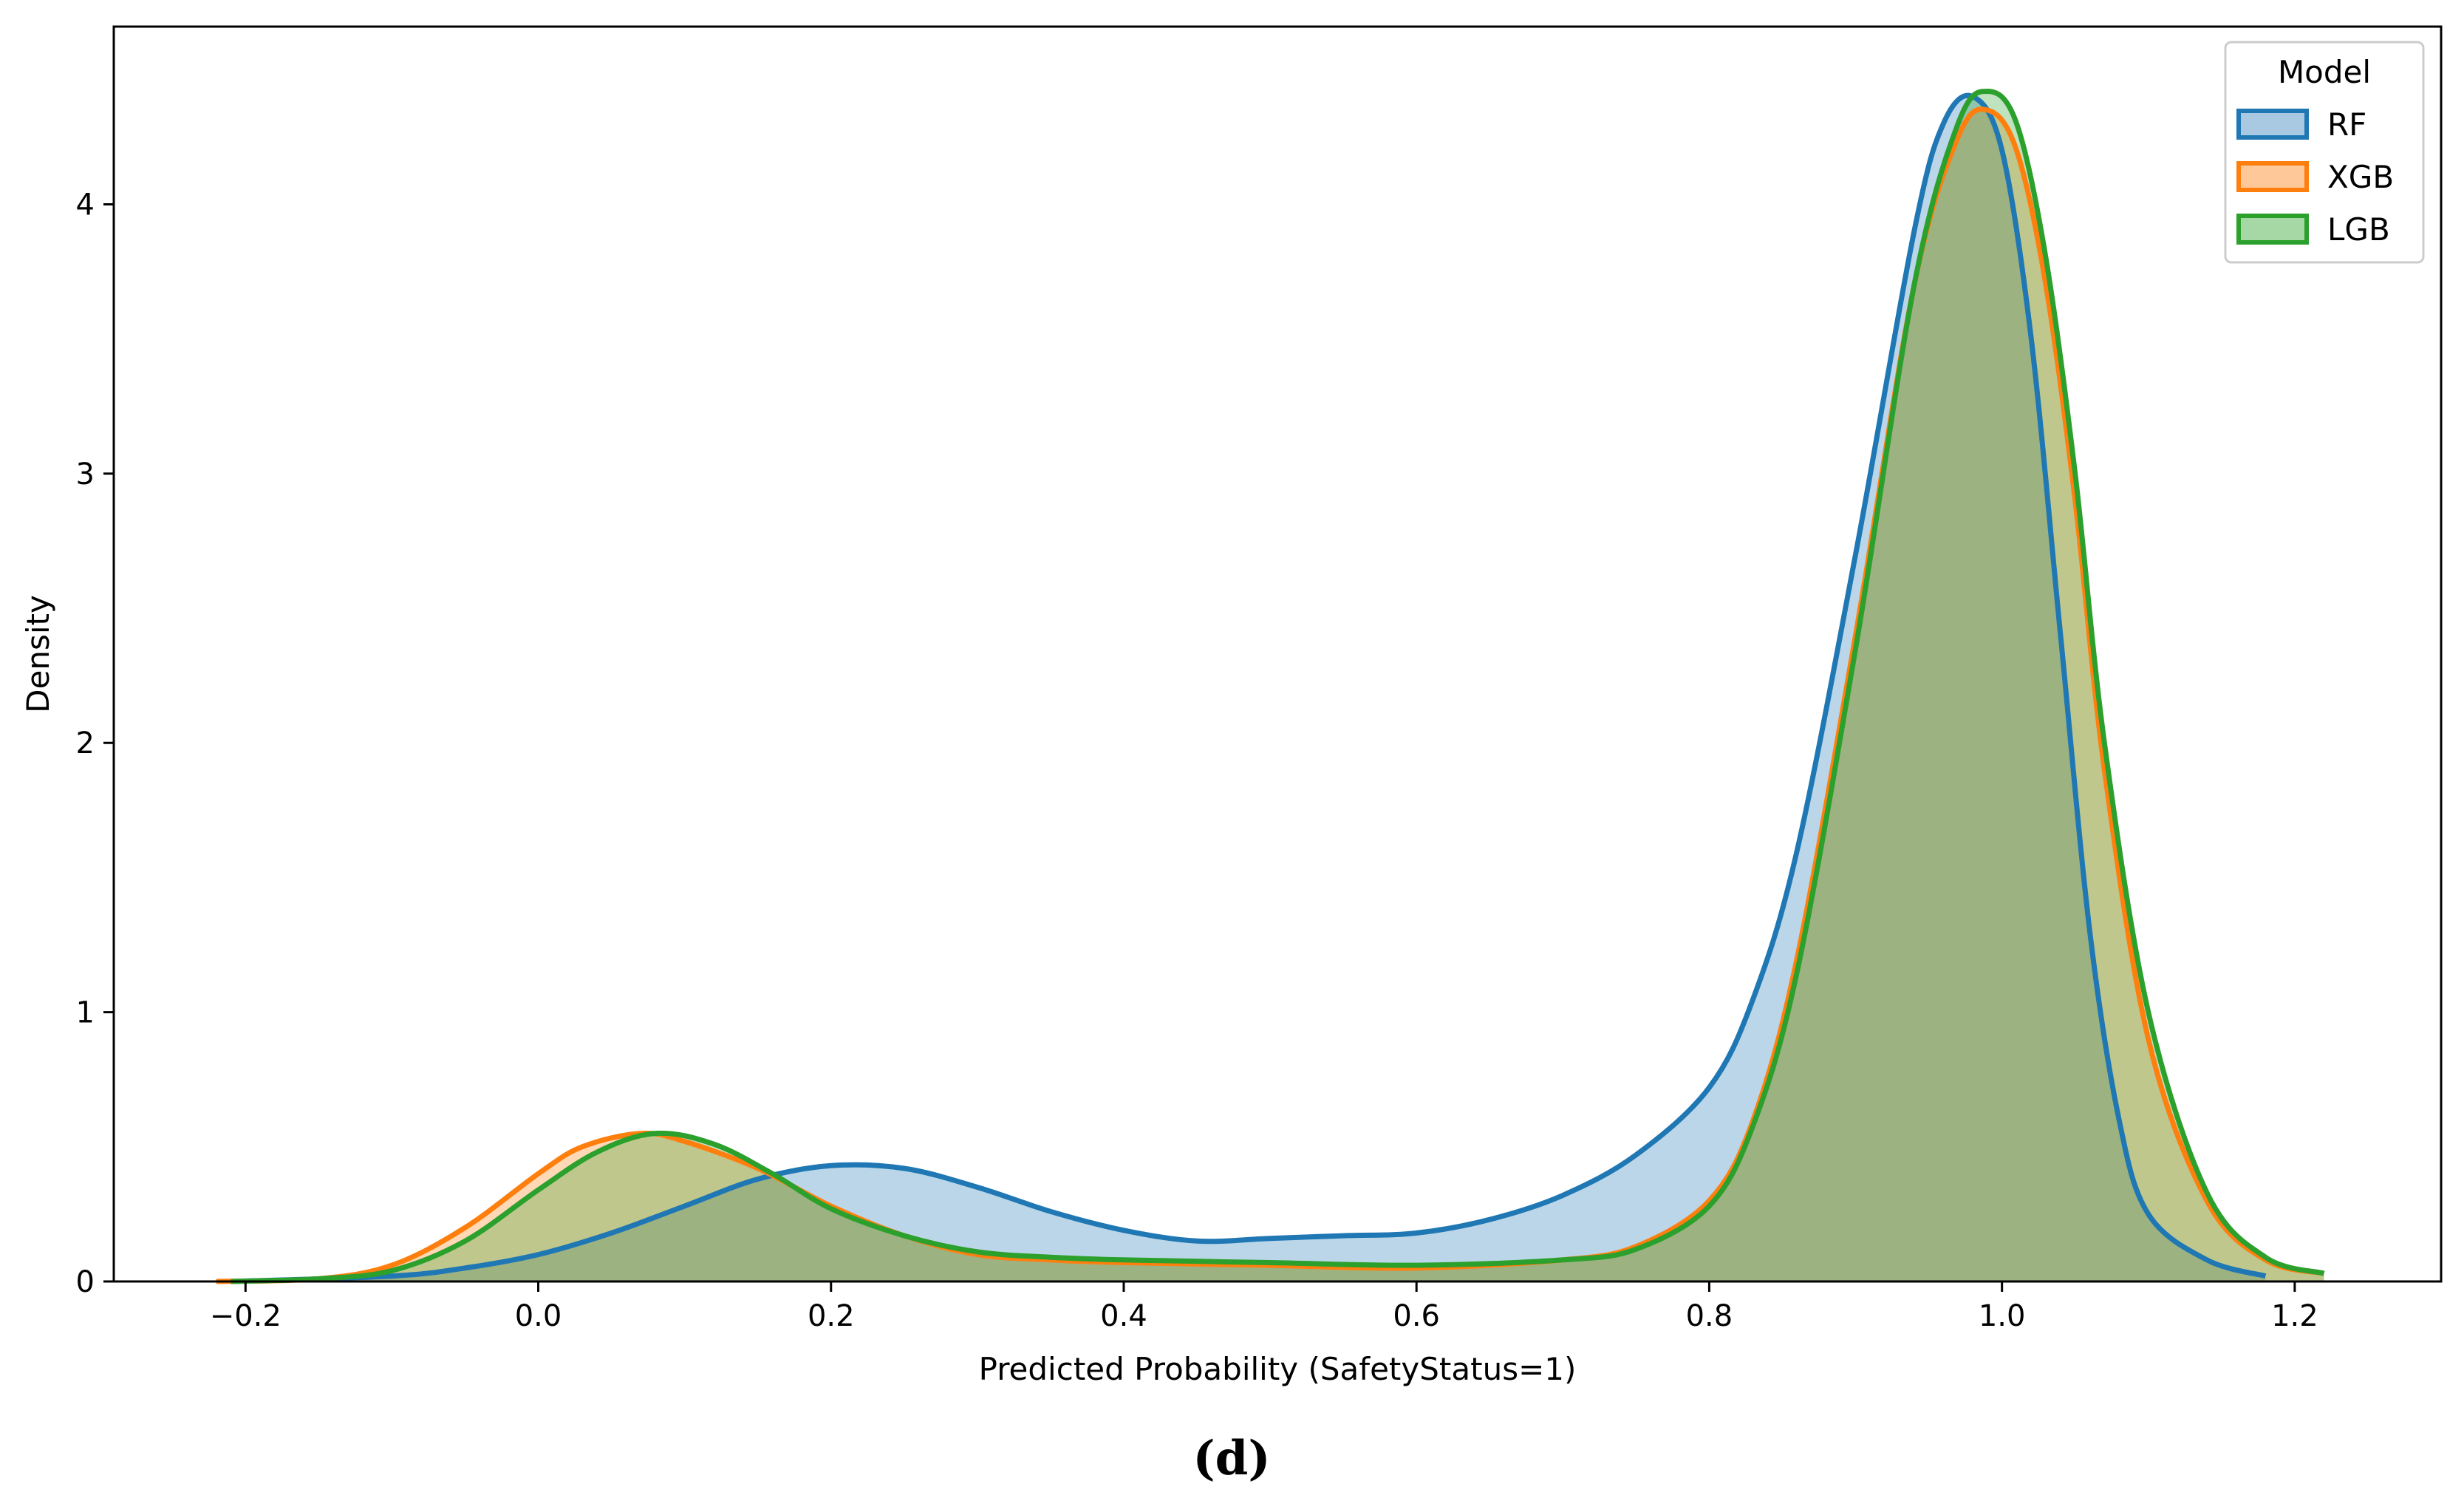  What do you see at coordinates (832, 1316) in the screenshot?
I see `x-tick-label: 0.2` at bounding box center [832, 1316].